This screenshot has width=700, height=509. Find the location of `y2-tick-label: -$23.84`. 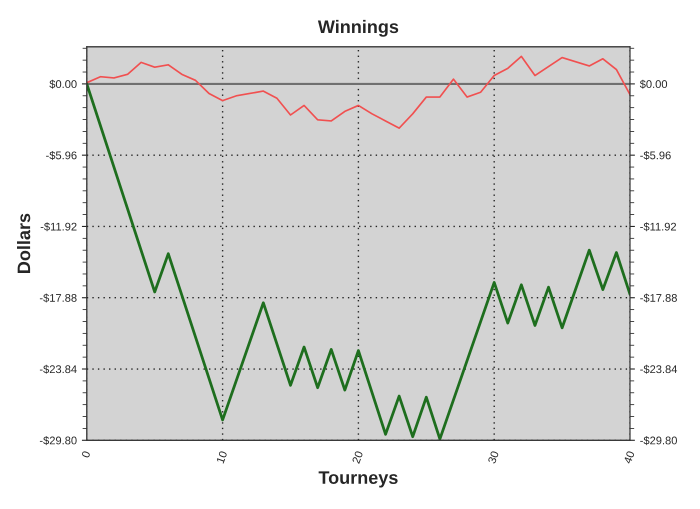

y2-tick-label: -$23.84 is located at coordinates (659, 369).